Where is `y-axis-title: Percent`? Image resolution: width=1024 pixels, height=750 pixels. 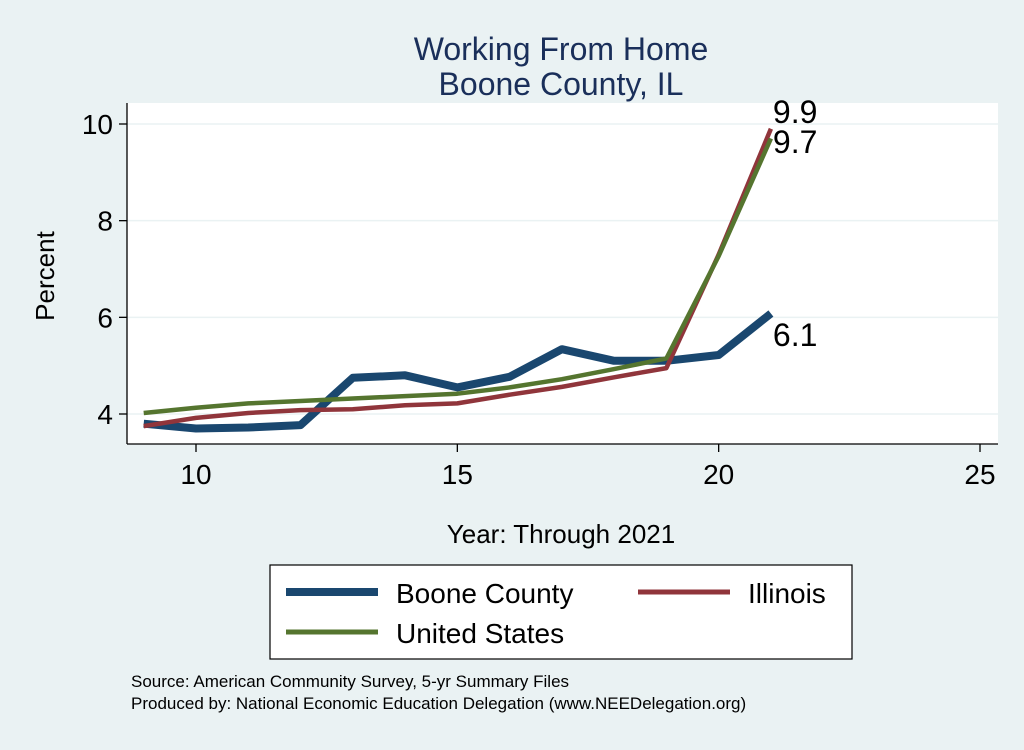 y-axis-title: Percent is located at coordinates (45, 275).